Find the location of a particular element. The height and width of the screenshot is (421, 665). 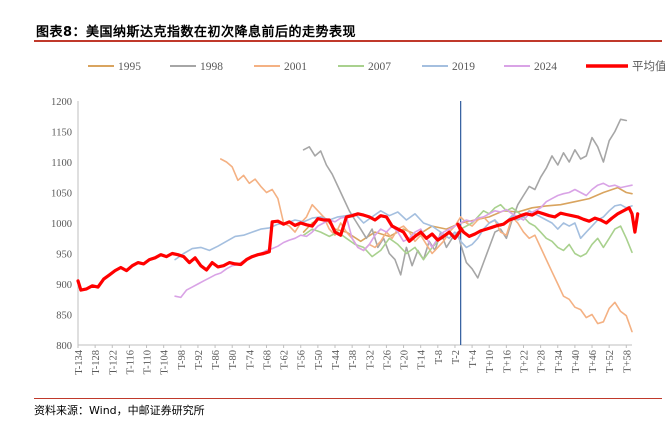

title-divider is located at coordinates (348, 41).